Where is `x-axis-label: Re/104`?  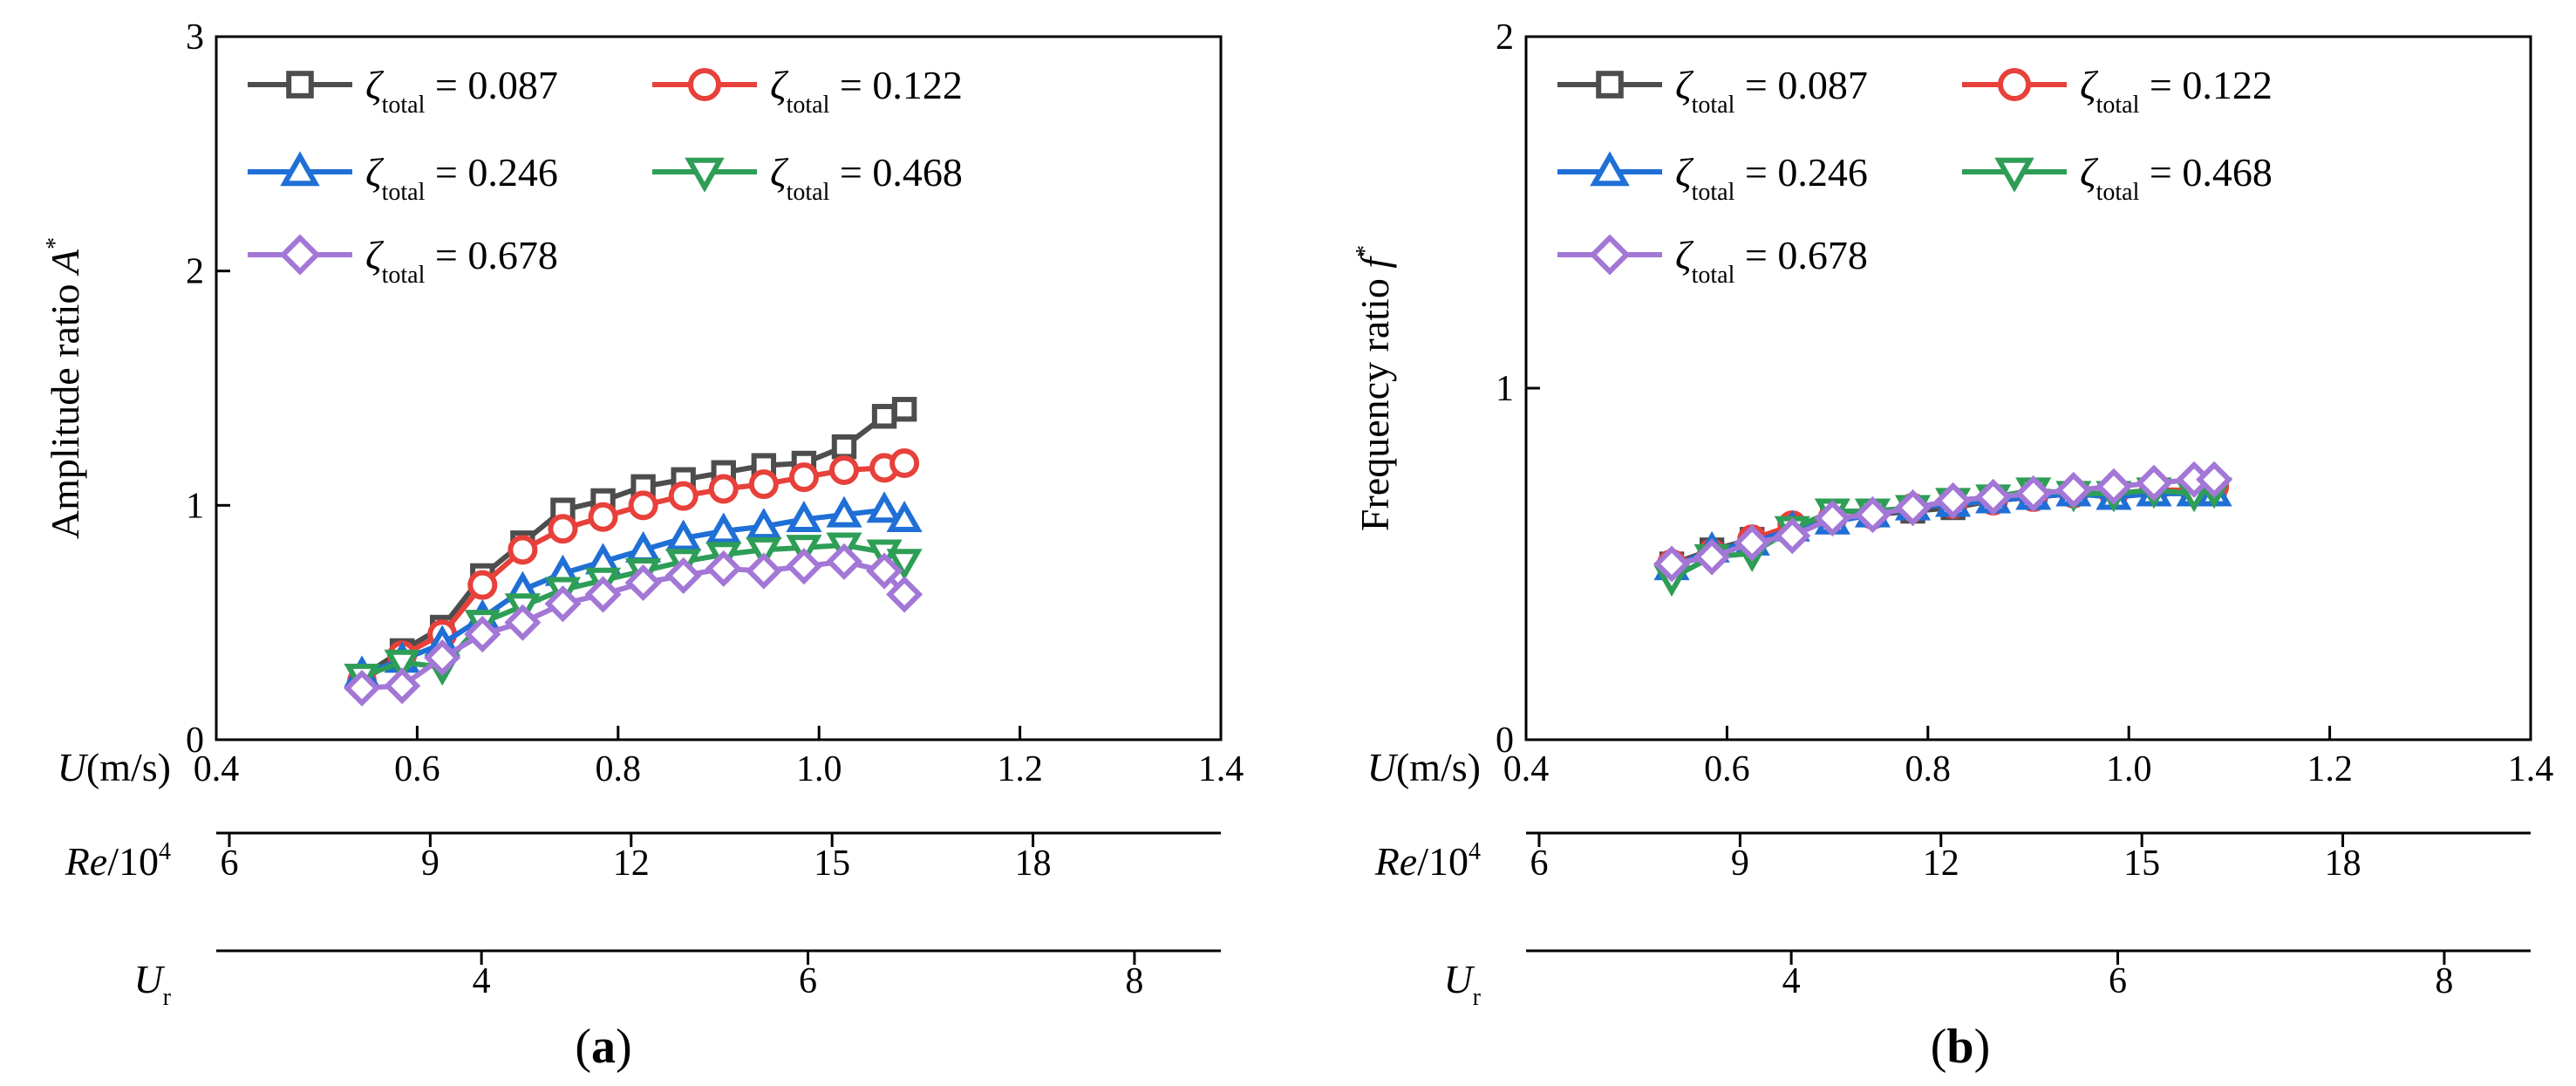 x-axis-label: Re/104 is located at coordinates (118, 861).